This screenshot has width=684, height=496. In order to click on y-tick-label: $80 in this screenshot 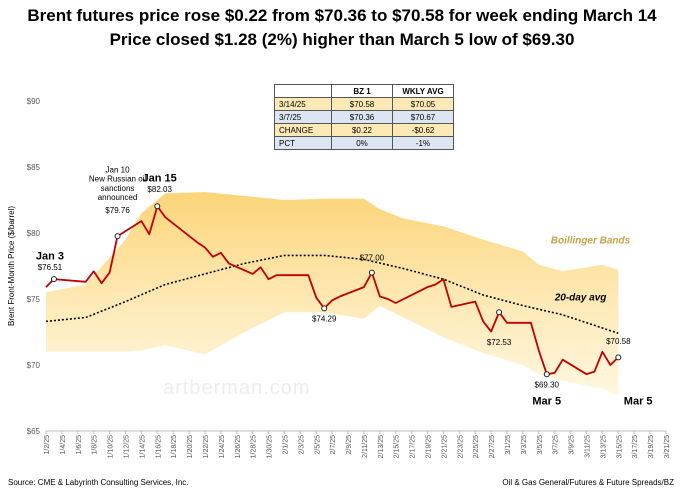, I will do `click(34, 233)`.